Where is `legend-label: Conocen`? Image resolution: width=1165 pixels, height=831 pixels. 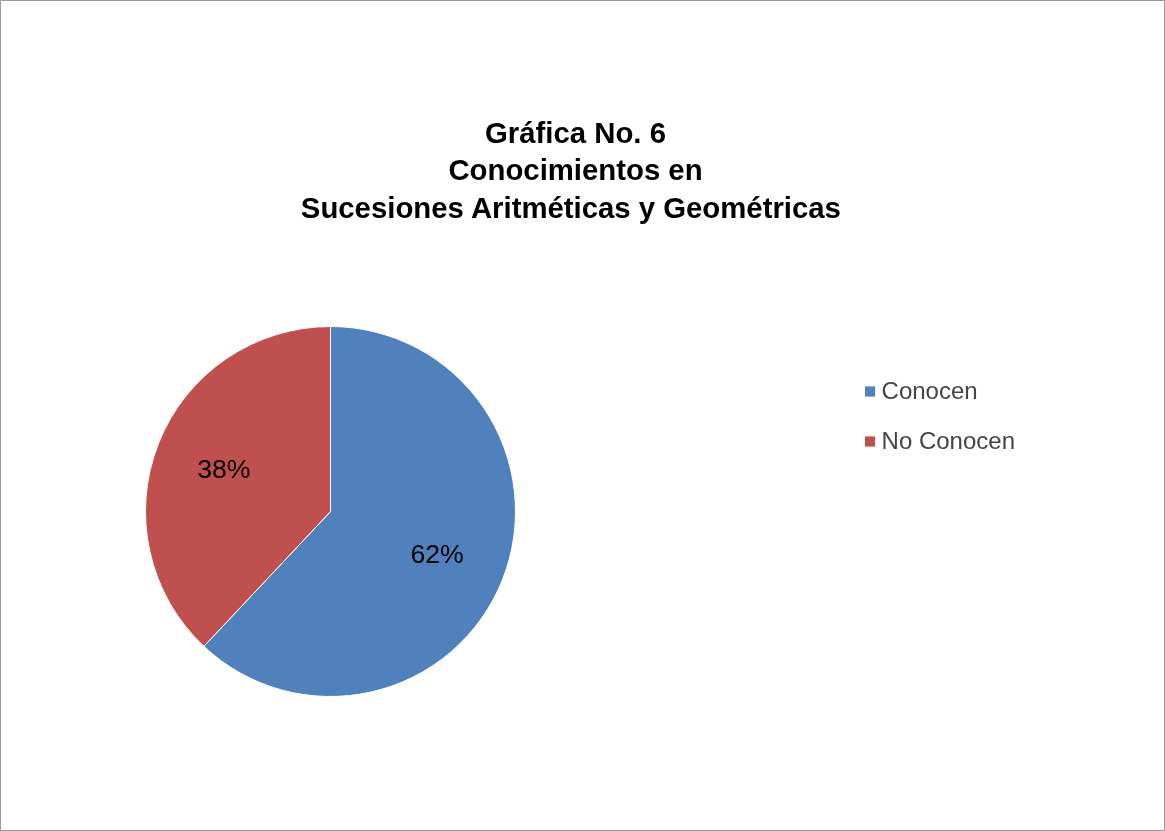 legend-label: Conocen is located at coordinates (929, 390).